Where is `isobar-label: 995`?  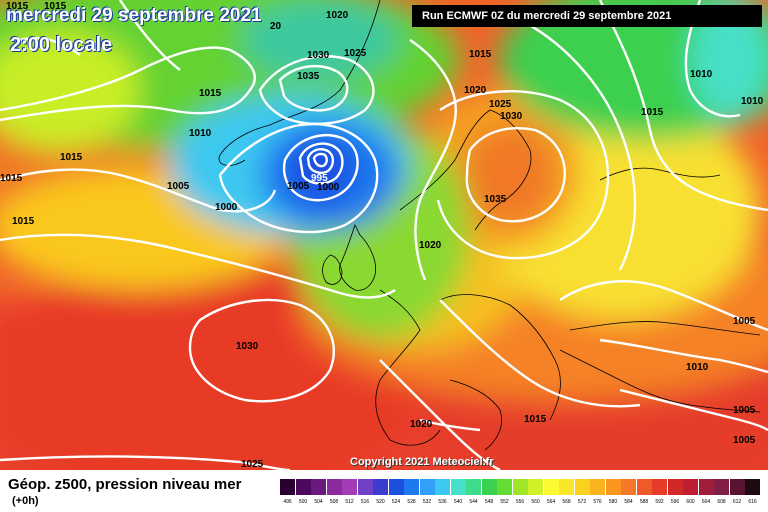
isobar-label: 995 is located at coordinates (319, 178).